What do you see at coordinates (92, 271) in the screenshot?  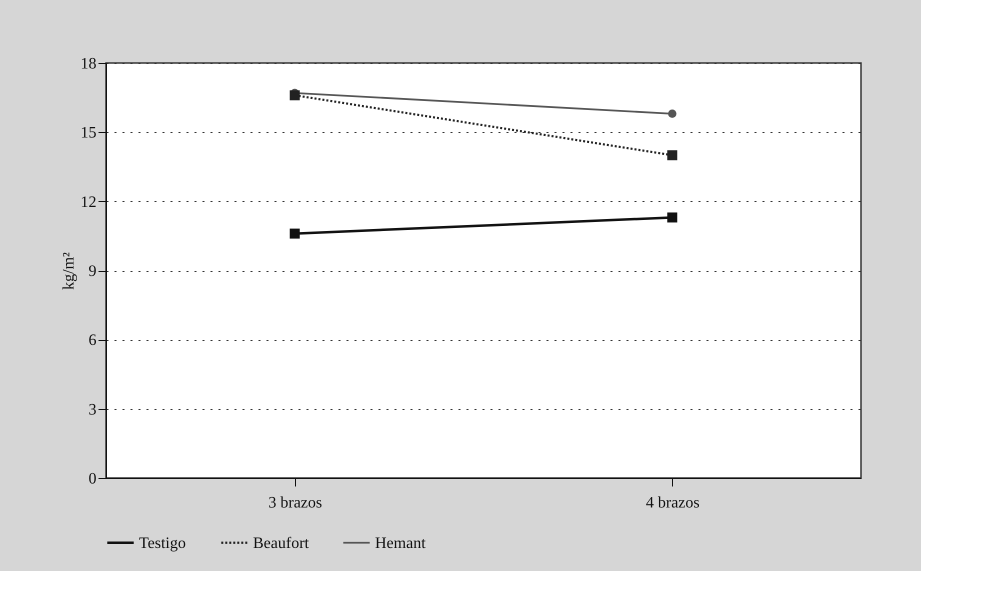 I see `y-tick-label: 9` at bounding box center [92, 271].